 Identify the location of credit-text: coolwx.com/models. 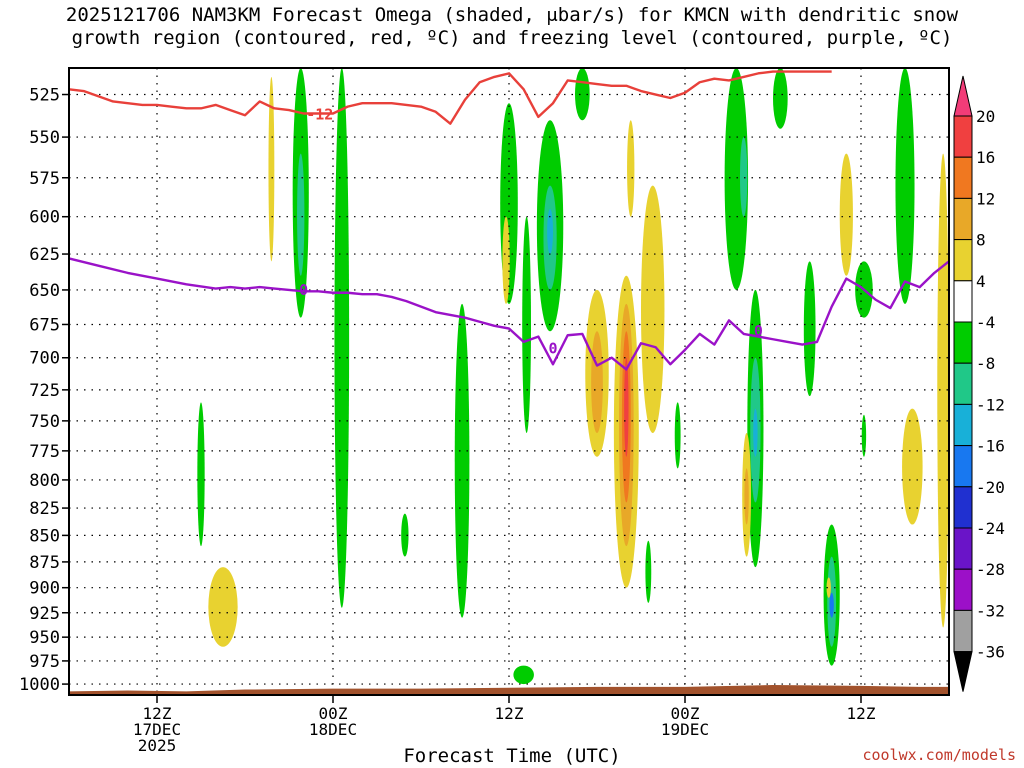
(939, 755).